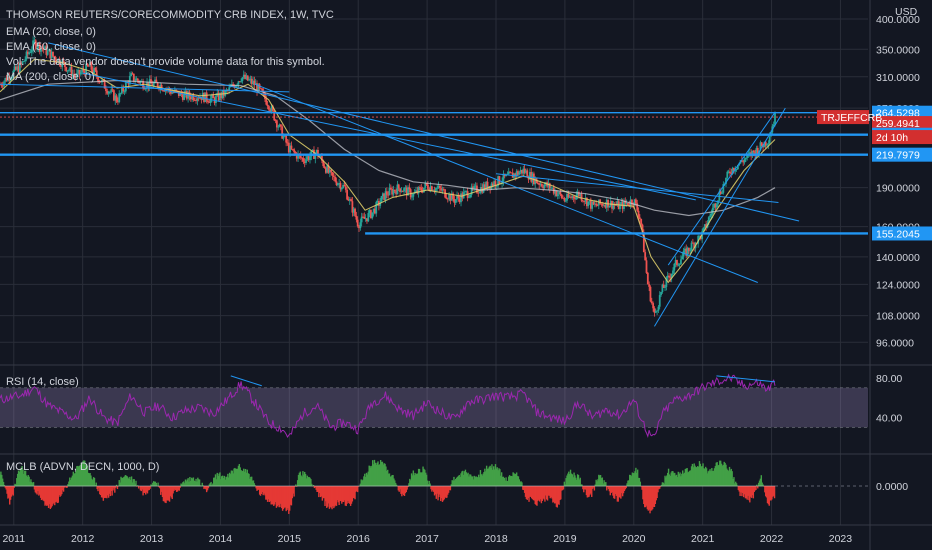 The image size is (932, 550). Describe the element at coordinates (434, 406) in the screenshot. I see `rsi-pane` at that location.